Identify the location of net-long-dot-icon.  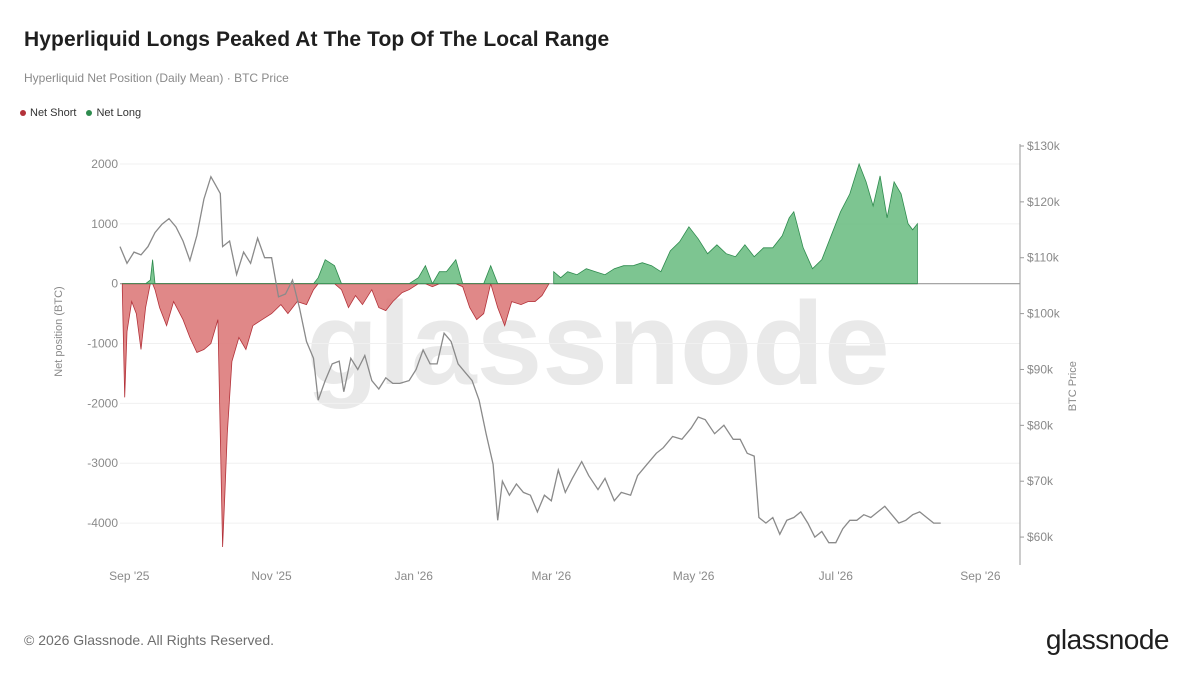
(89, 113).